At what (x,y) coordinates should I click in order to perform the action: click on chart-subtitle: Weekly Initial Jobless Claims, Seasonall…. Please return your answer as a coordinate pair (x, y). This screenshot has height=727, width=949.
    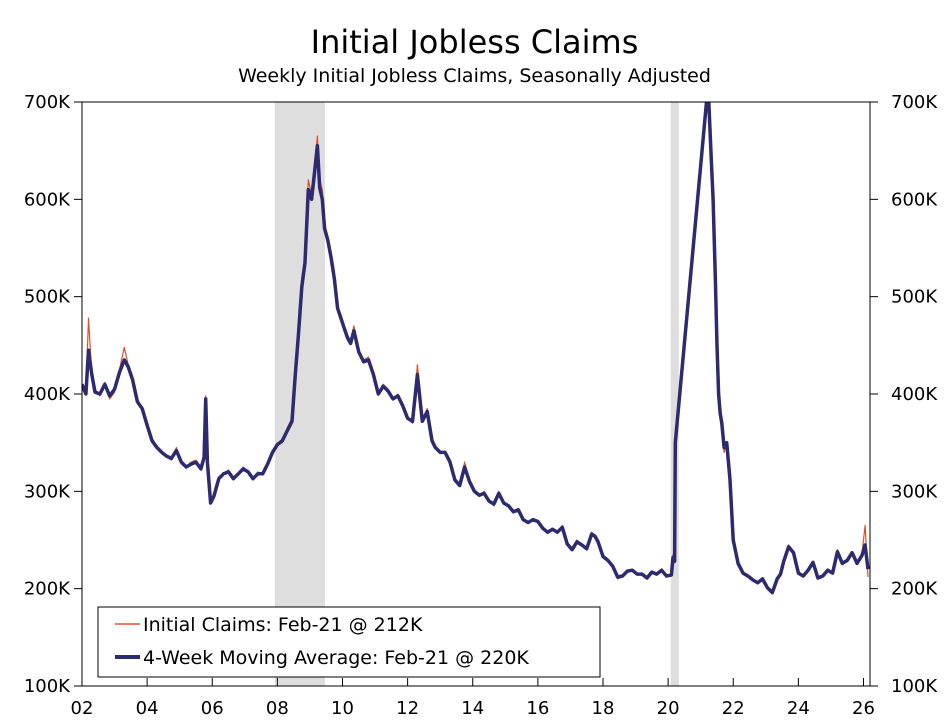
    Looking at the image, I should click on (474, 76).